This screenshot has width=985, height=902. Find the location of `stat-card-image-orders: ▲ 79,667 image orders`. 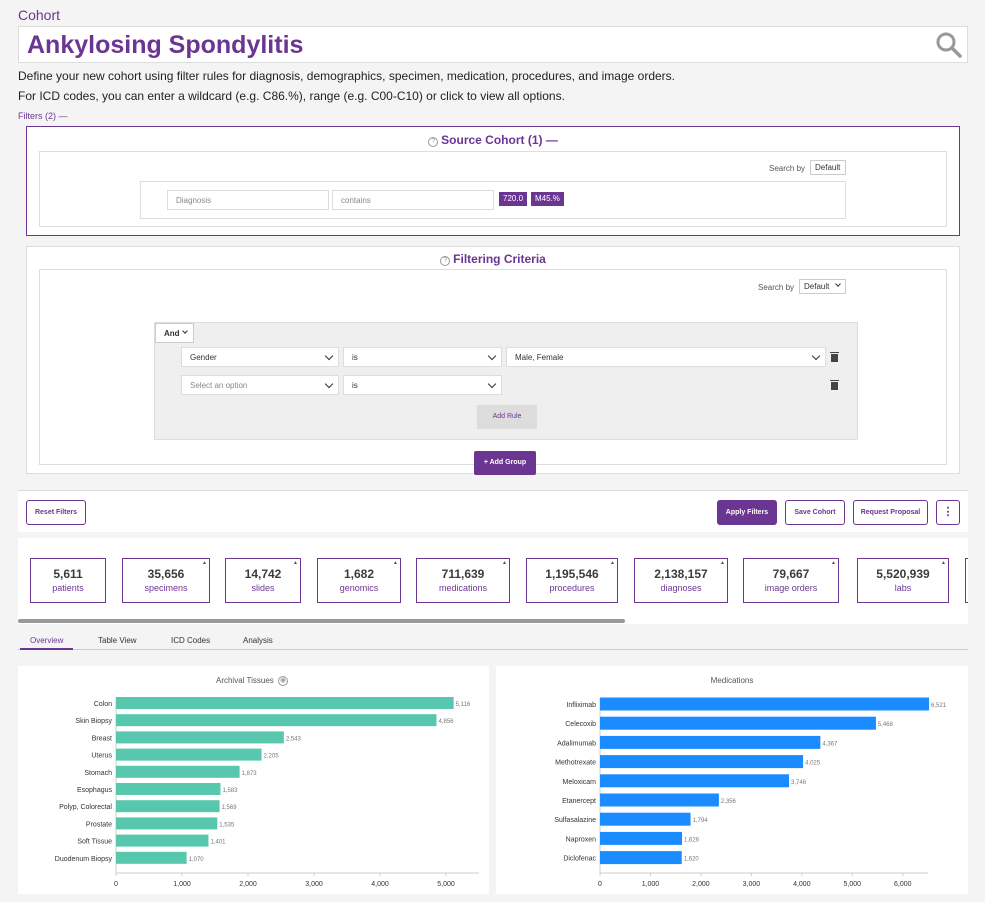

stat-card-image-orders: ▲ 79,667 image orders is located at coordinates (791, 580).